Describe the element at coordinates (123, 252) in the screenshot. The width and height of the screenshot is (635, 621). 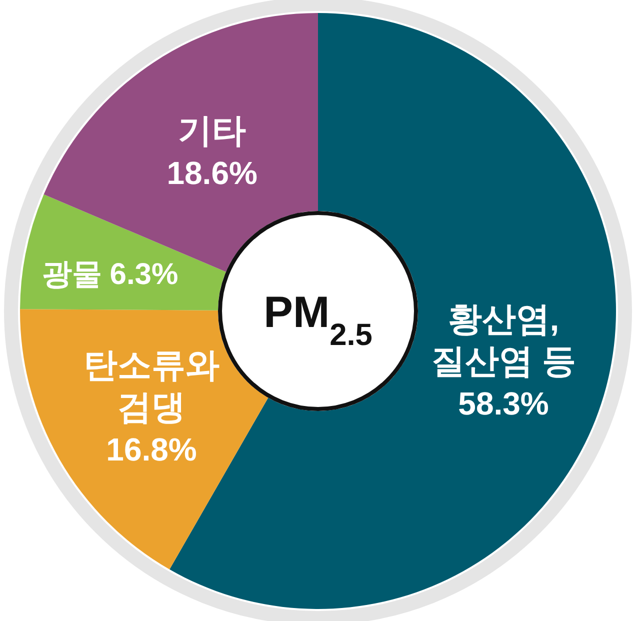
I see `donut-slice` at that location.